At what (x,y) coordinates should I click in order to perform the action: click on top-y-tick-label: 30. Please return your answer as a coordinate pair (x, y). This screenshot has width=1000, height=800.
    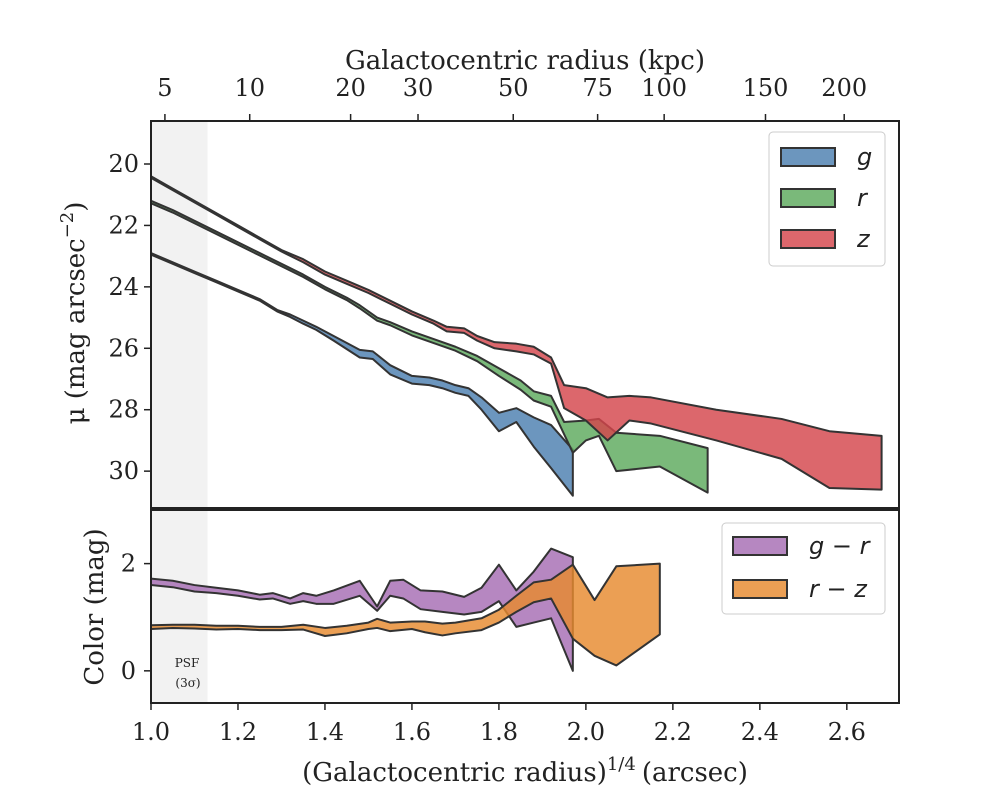
    Looking at the image, I should click on (123, 471).